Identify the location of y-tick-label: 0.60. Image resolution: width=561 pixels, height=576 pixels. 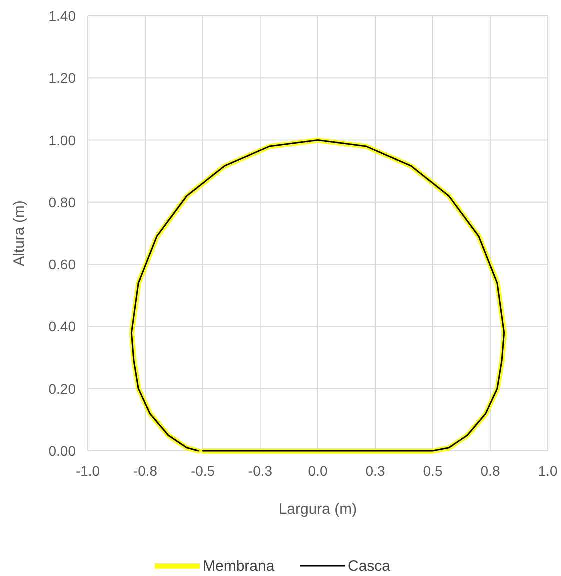
(62, 264).